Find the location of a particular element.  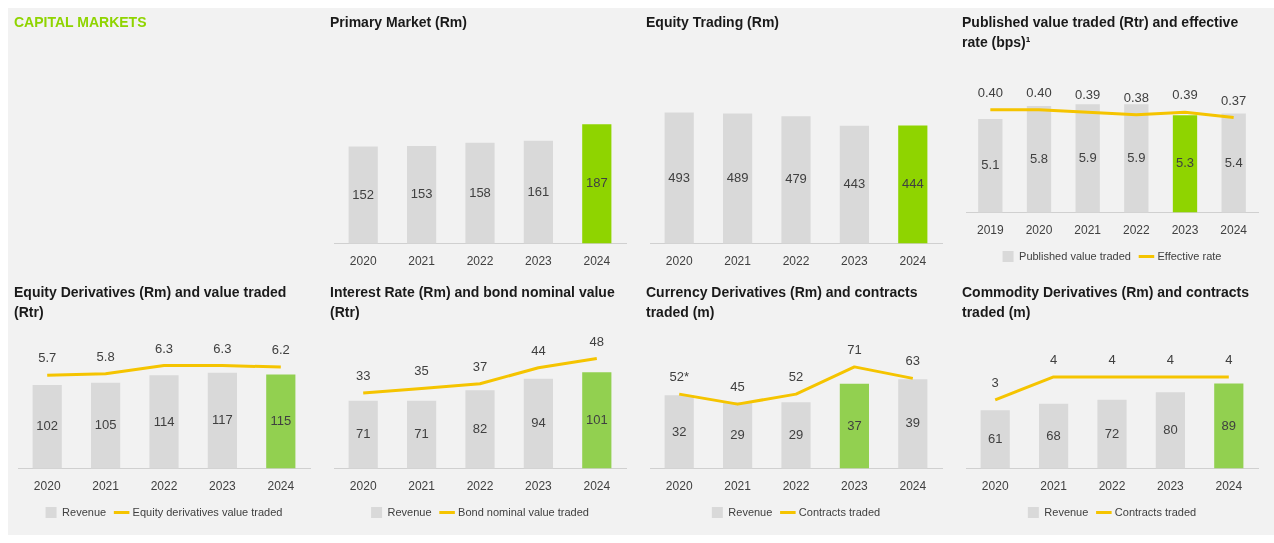

data-label: 39 is located at coordinates (913, 423).